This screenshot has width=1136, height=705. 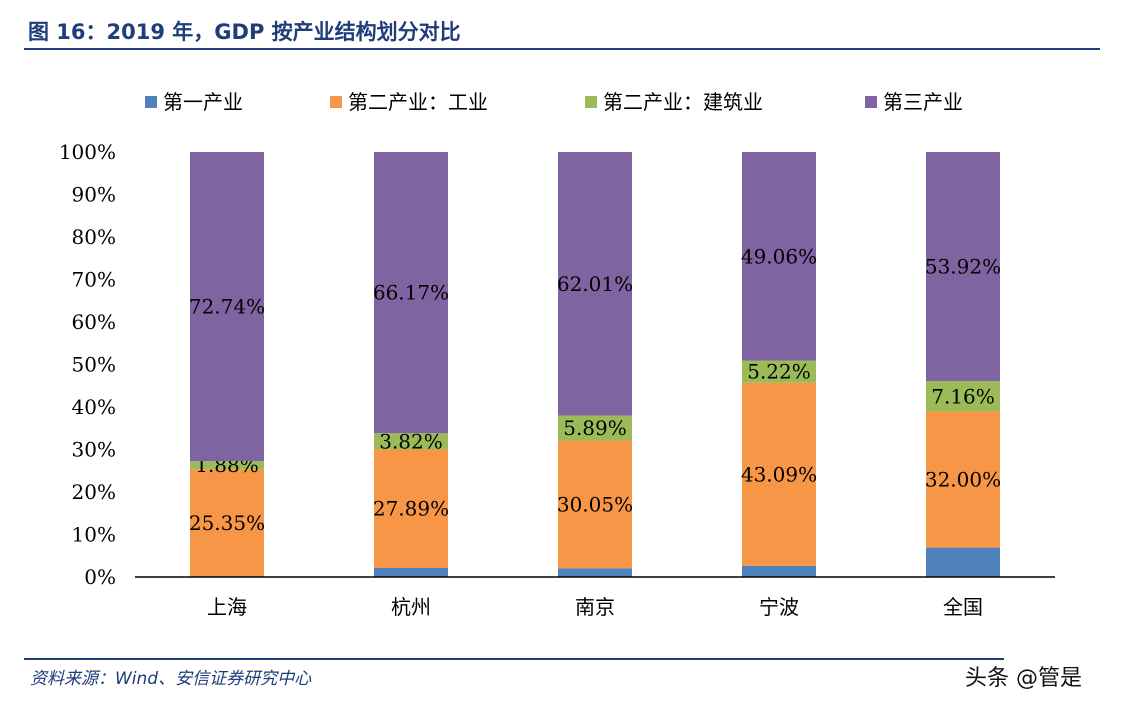 What do you see at coordinates (94, 535) in the screenshot?
I see `y-tick-label: 10%` at bounding box center [94, 535].